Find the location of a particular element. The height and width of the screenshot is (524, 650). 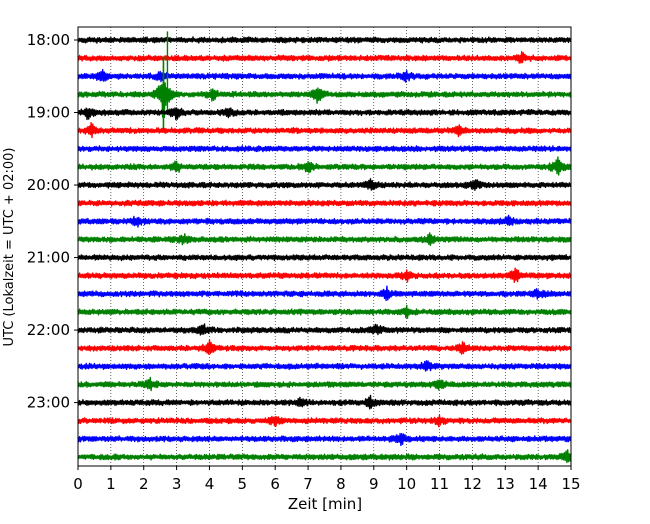

x-tick-label: 1 is located at coordinates (111, 484).